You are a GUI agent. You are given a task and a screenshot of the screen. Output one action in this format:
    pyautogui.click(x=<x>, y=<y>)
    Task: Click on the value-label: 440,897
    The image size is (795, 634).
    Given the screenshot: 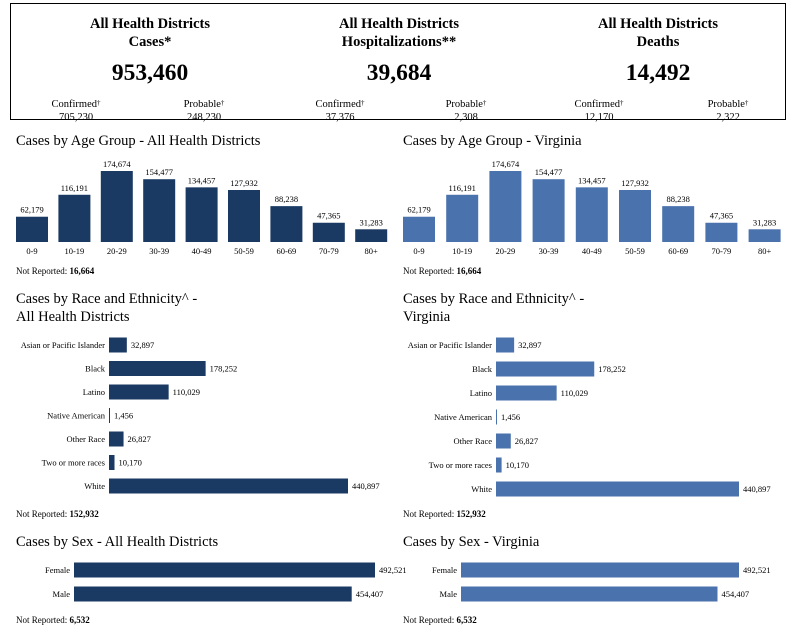 What is the action you would take?
    pyautogui.click(x=757, y=489)
    